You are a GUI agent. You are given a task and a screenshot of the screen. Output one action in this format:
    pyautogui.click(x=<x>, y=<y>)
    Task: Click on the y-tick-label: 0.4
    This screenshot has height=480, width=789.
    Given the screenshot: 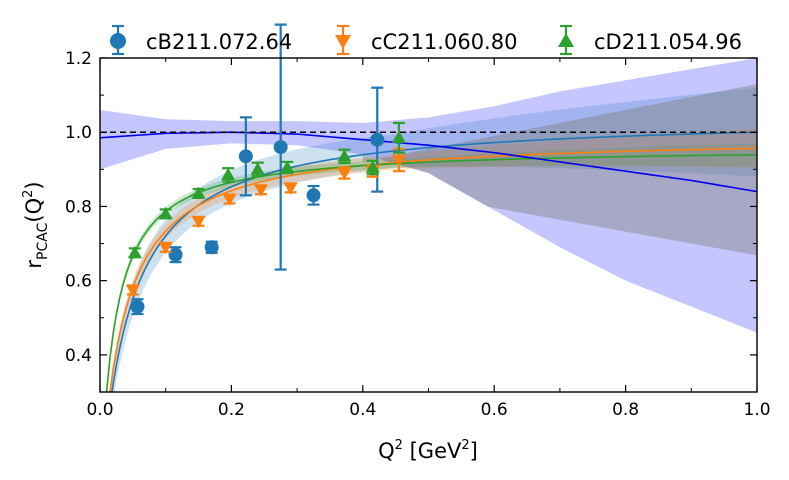 What is the action you would take?
    pyautogui.click(x=78, y=356)
    